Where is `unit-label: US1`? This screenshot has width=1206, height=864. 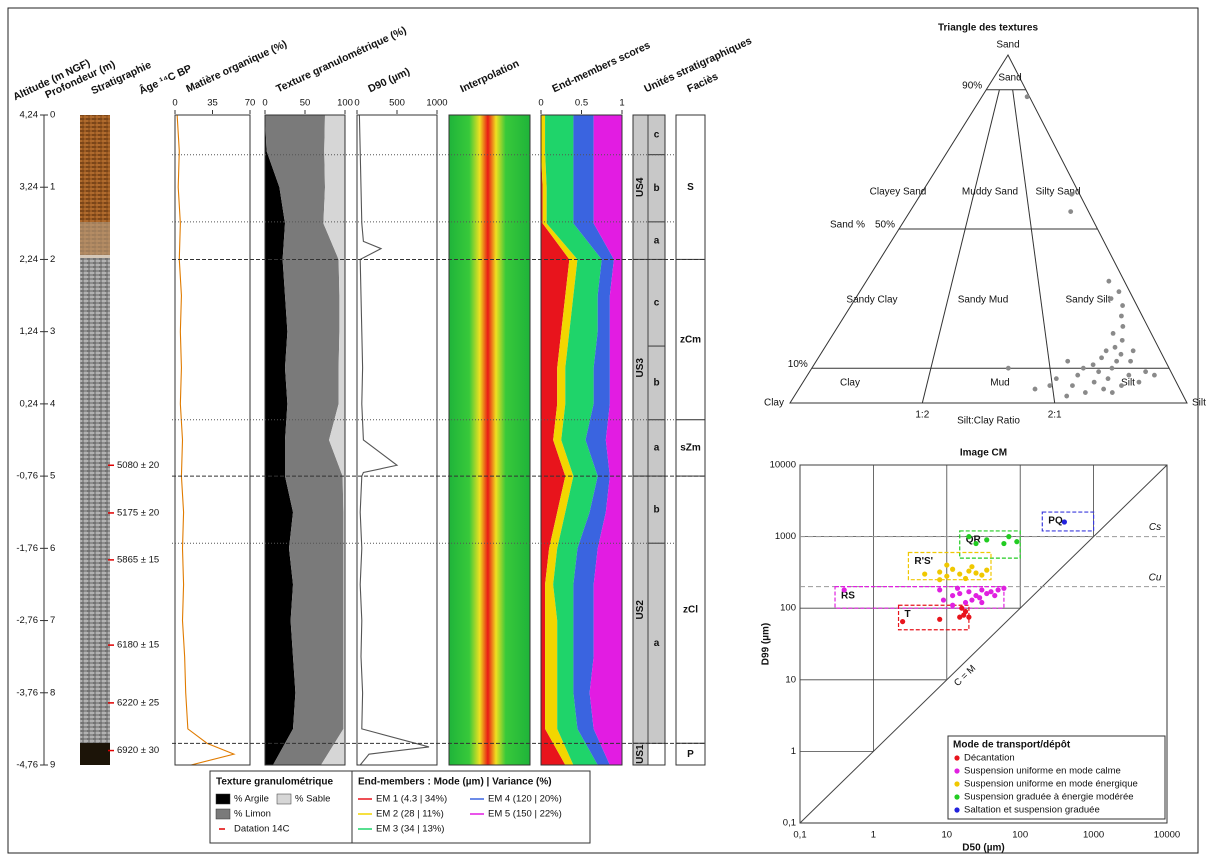
unit-label: US1 is located at coordinates (640, 754).